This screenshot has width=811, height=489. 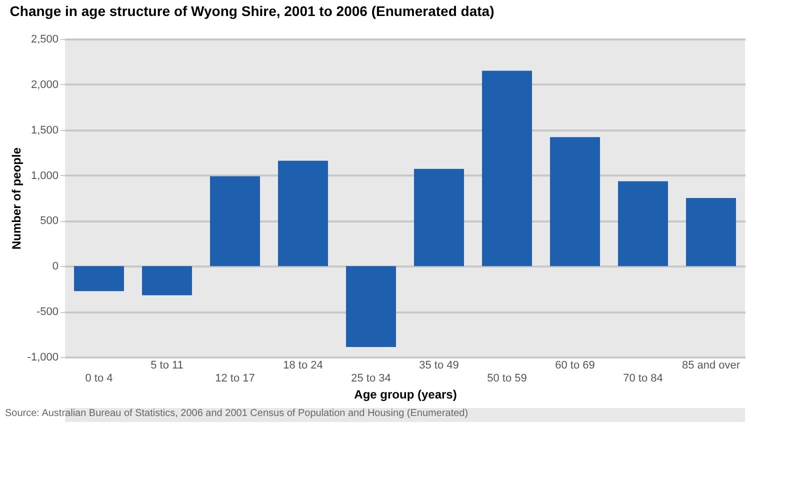 I want to click on x-tick-label: 85 and over, so click(x=711, y=366).